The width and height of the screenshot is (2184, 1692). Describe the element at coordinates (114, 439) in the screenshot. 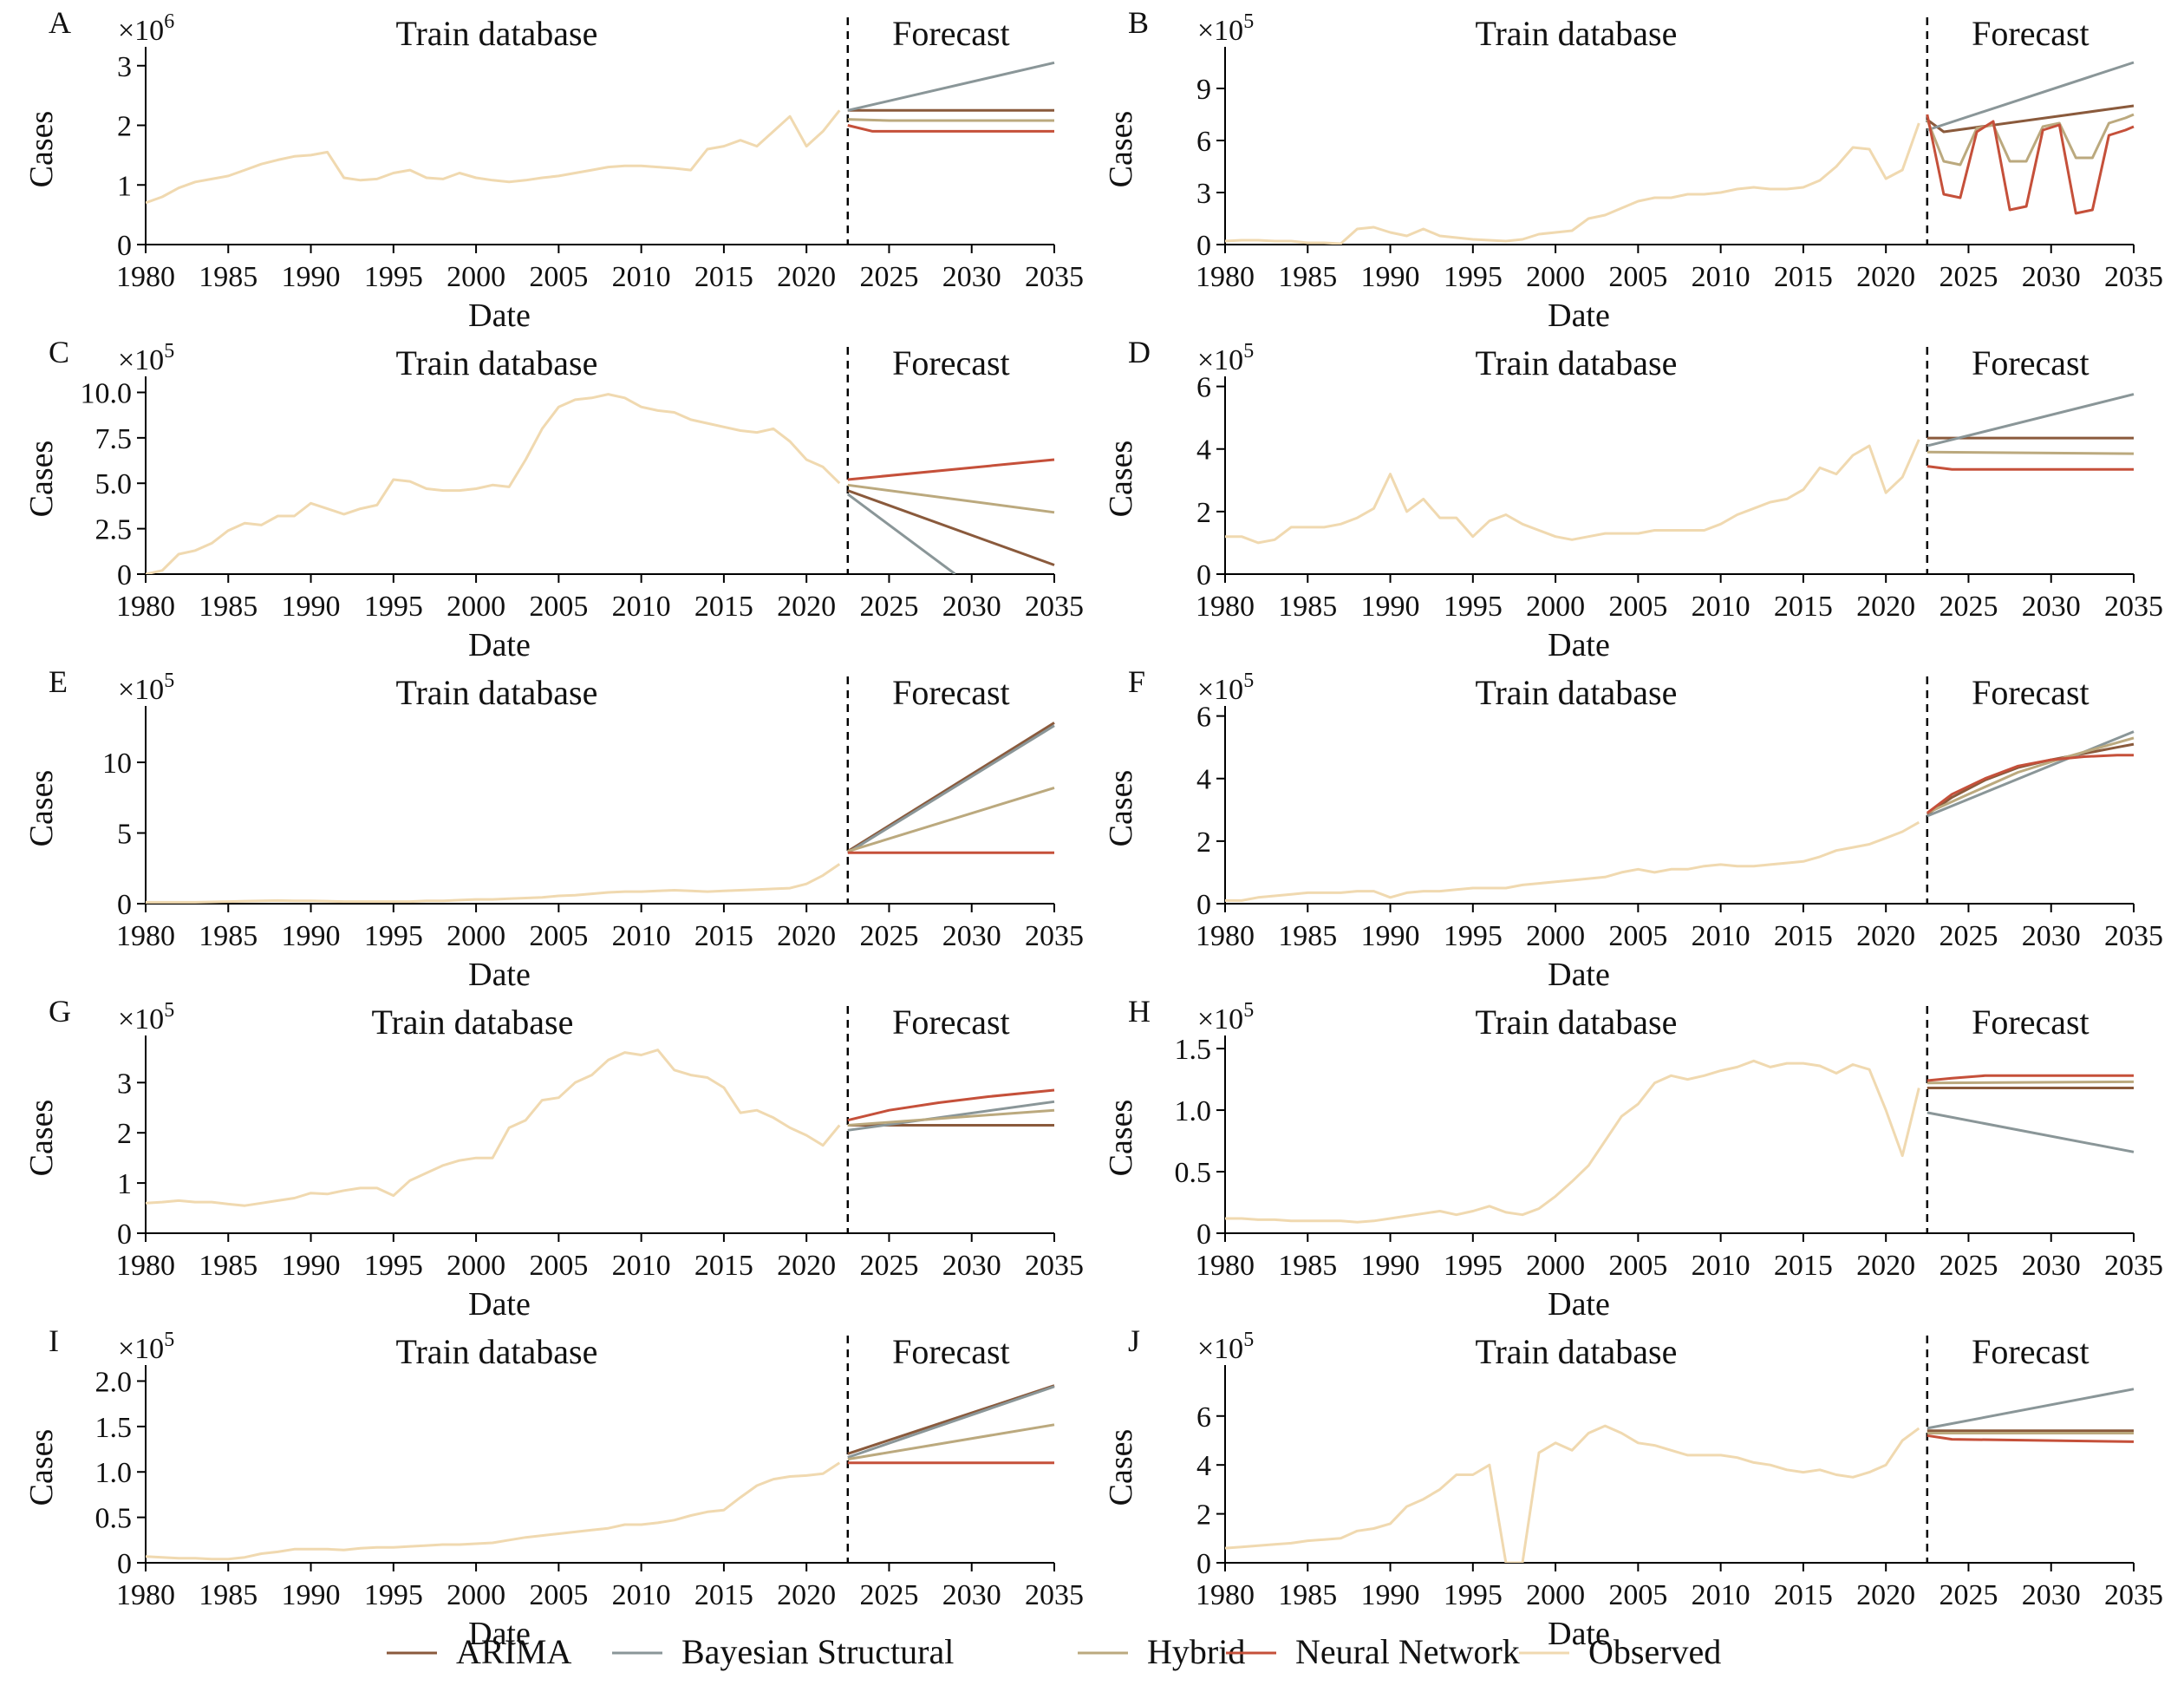

I see `y-tick-label: 7.5` at that location.